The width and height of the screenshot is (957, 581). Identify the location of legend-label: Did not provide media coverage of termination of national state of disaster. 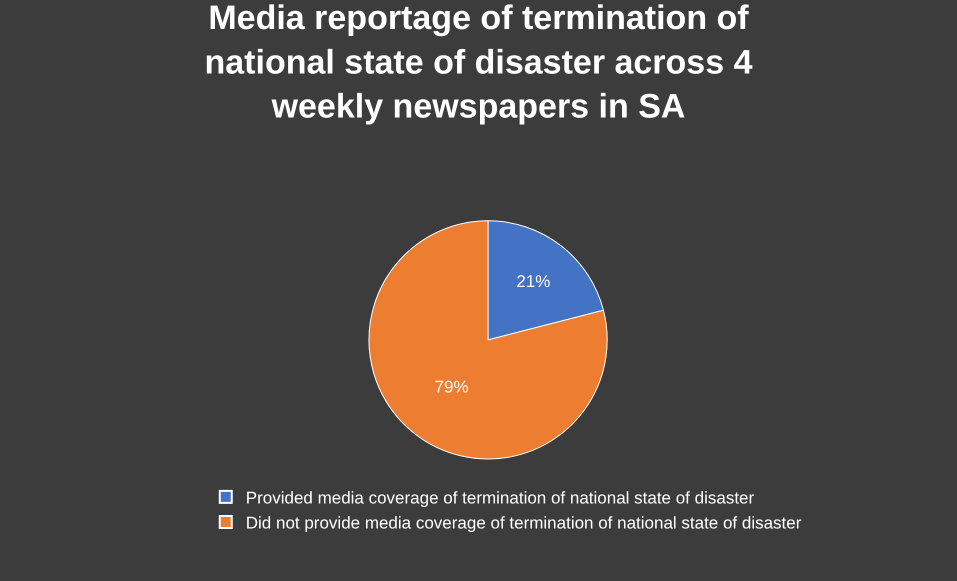
(524, 523).